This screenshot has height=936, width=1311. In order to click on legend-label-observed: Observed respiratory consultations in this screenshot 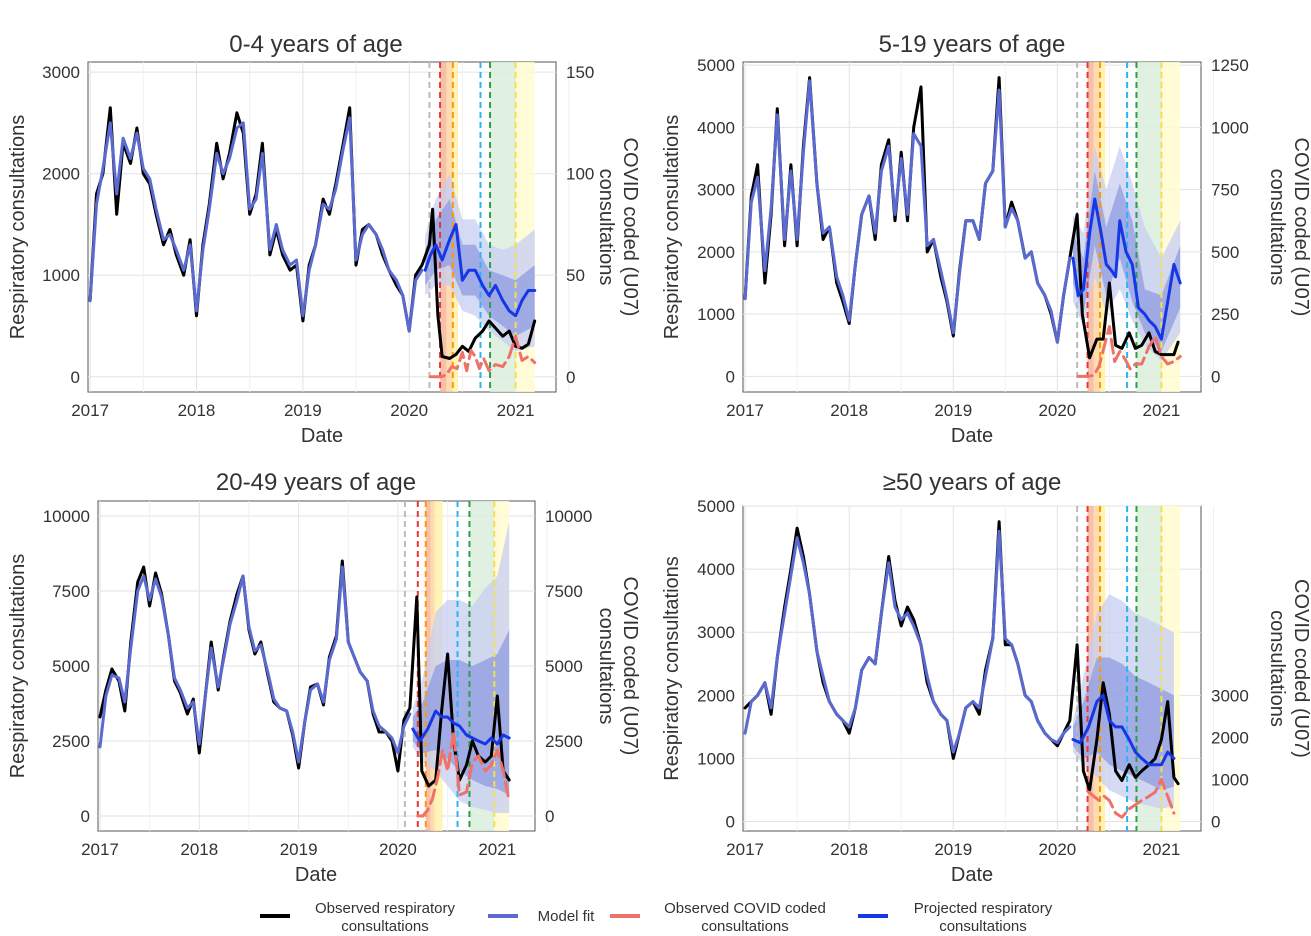, I will do `click(385, 917)`.